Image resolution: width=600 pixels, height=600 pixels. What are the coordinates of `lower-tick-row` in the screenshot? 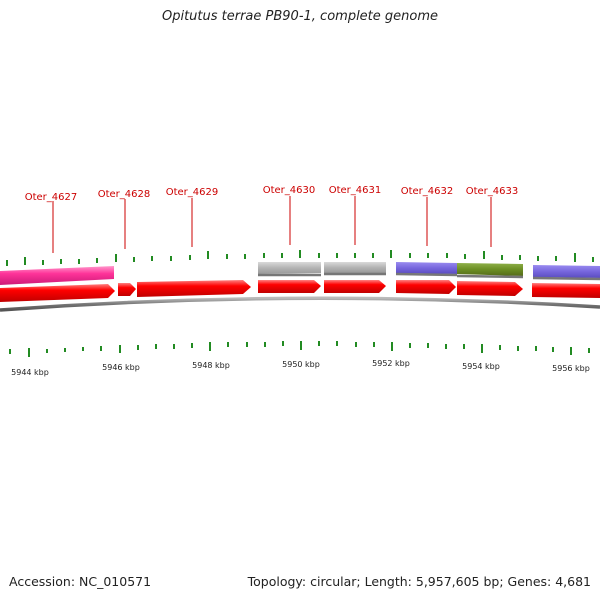 It's located at (299, 349).